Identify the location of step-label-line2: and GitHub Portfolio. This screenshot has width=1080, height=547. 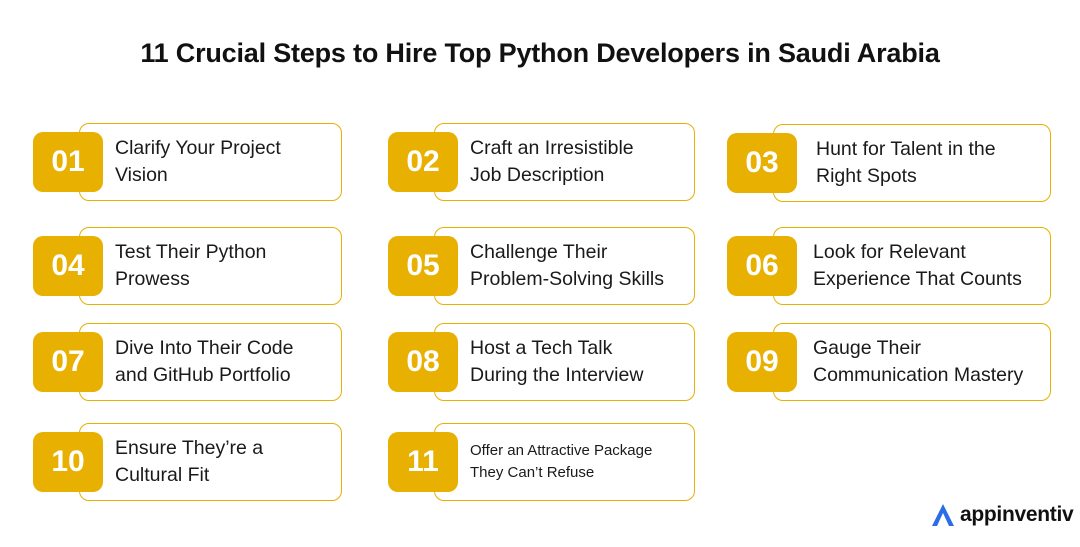
(203, 375).